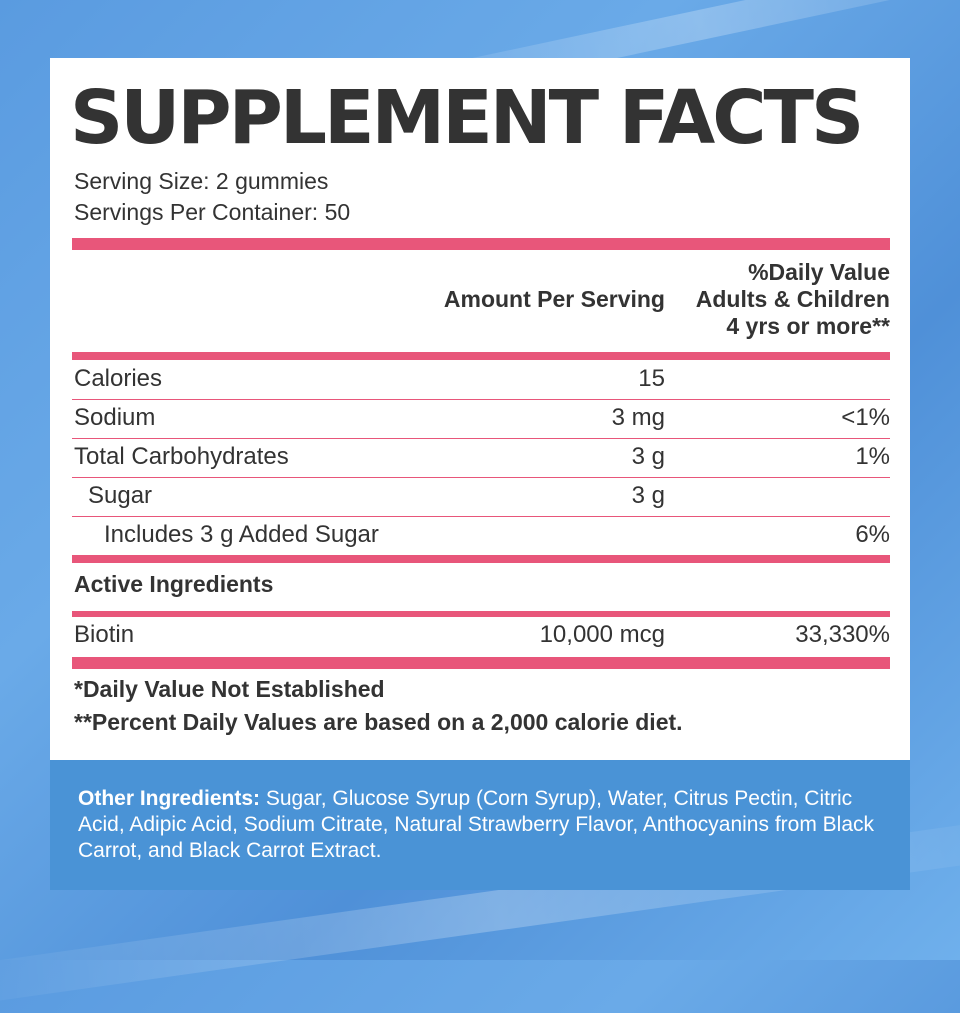 The image size is (960, 1013). Describe the element at coordinates (212, 212) in the screenshot. I see `servings-per-container: Servings Per Container: 50` at that location.